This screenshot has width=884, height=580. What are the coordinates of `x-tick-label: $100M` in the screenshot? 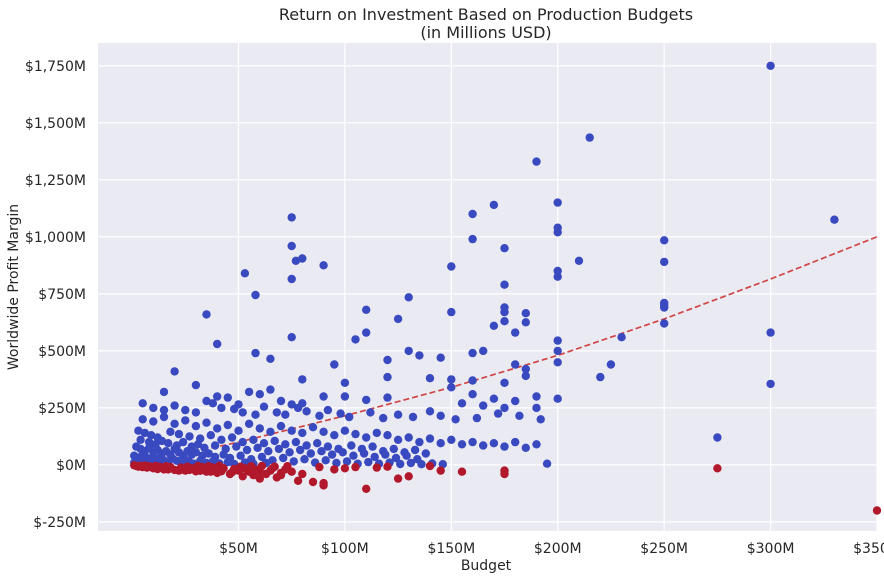 It's located at (345, 549).